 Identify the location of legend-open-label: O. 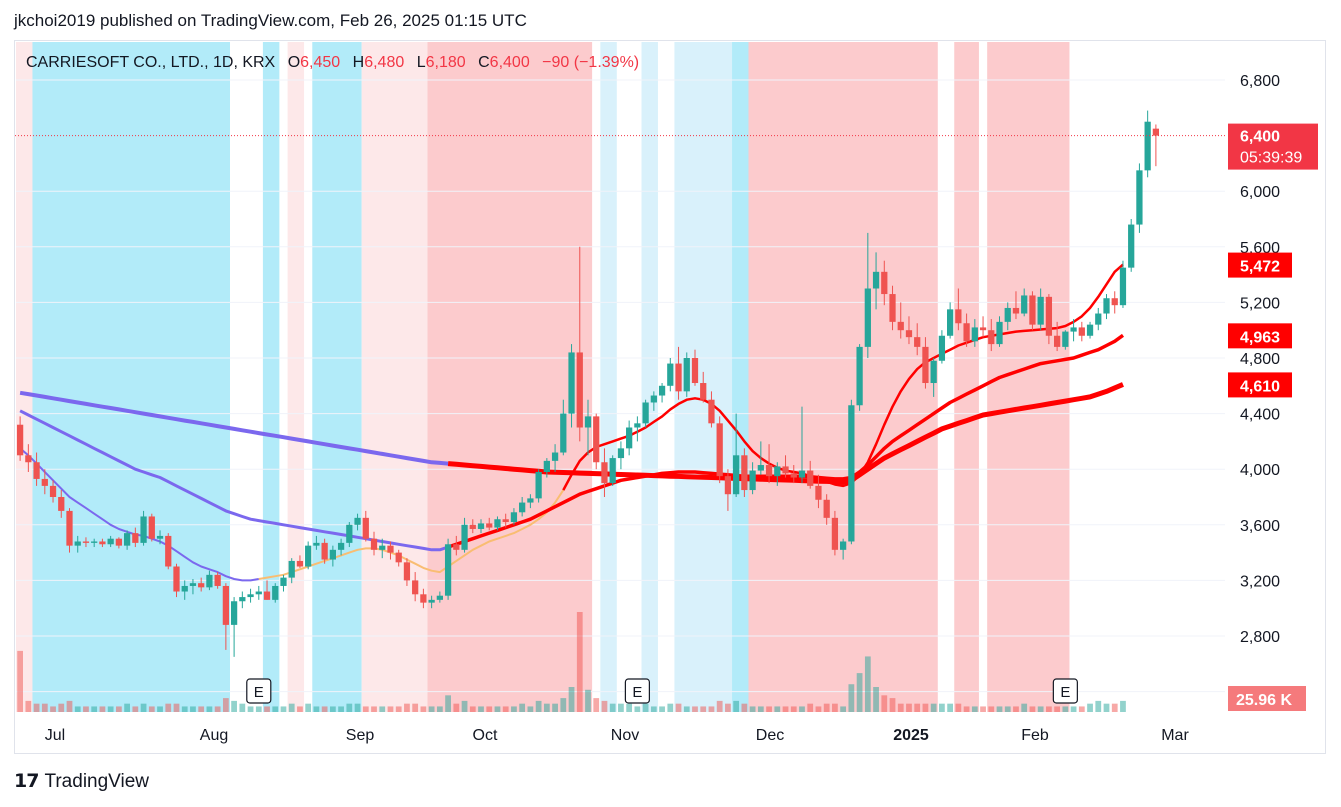
(294, 62).